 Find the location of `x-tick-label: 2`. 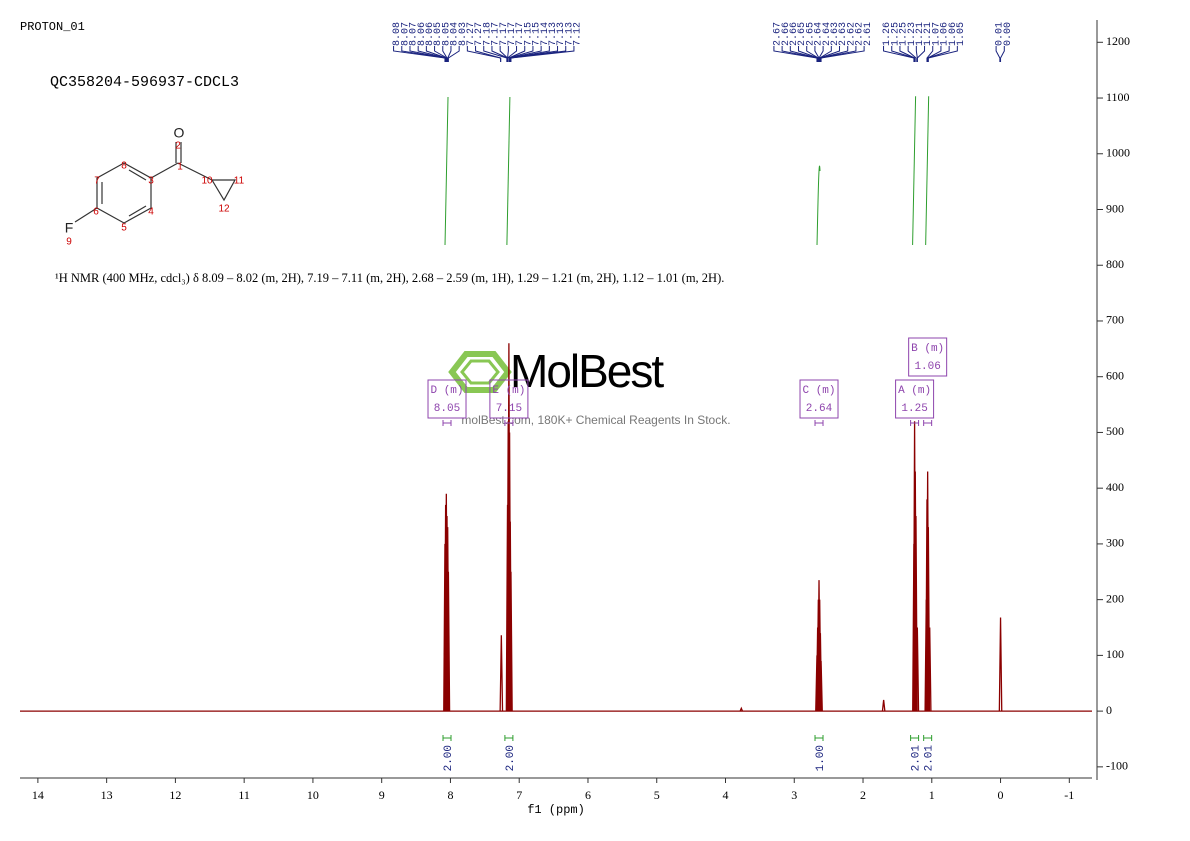

x-tick-label: 2 is located at coordinates (863, 795).